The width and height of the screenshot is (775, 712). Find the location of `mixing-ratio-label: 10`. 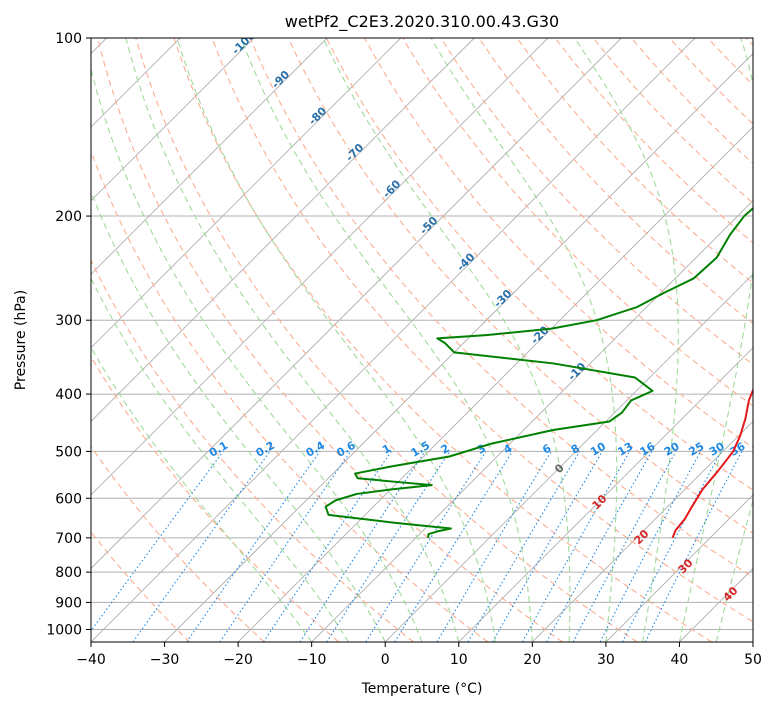

mixing-ratio-label: 10 is located at coordinates (598, 449).